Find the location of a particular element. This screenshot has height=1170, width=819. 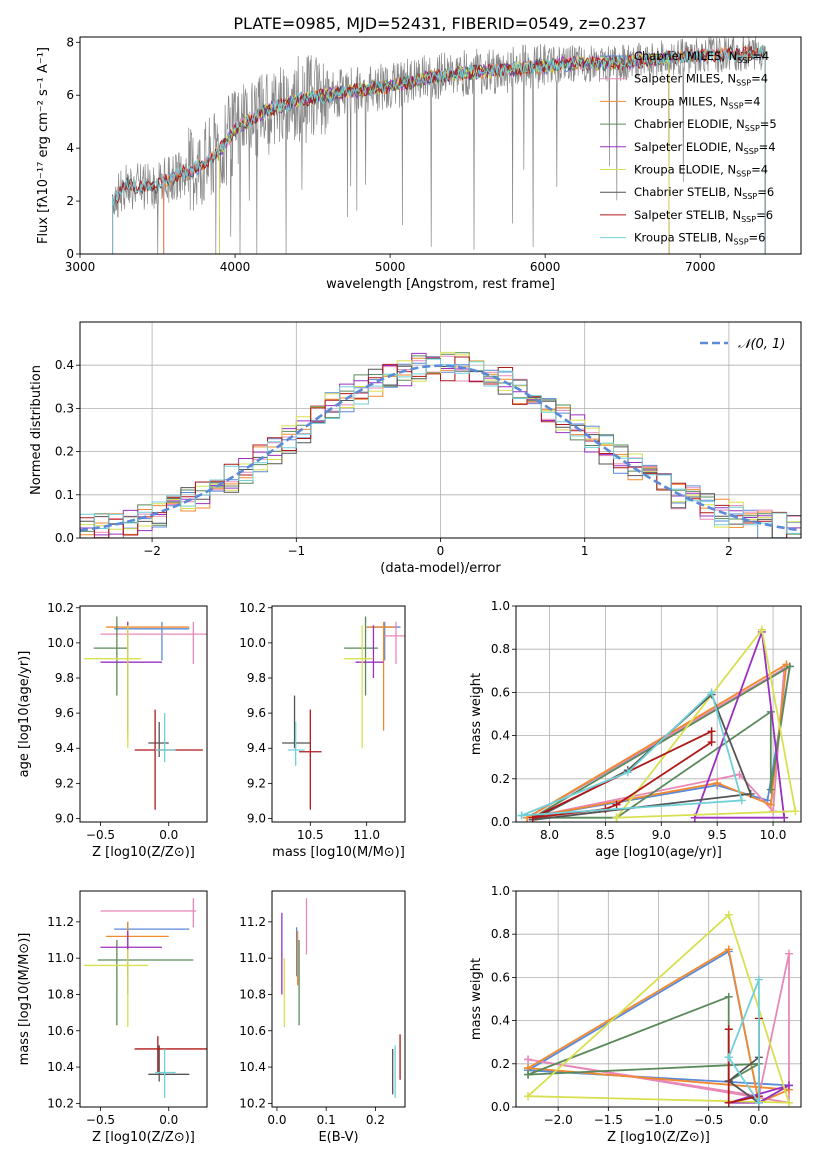

legend-label-kroupa_stelib: Kroupa STELIB, NSSP=6 is located at coordinates (699, 239).